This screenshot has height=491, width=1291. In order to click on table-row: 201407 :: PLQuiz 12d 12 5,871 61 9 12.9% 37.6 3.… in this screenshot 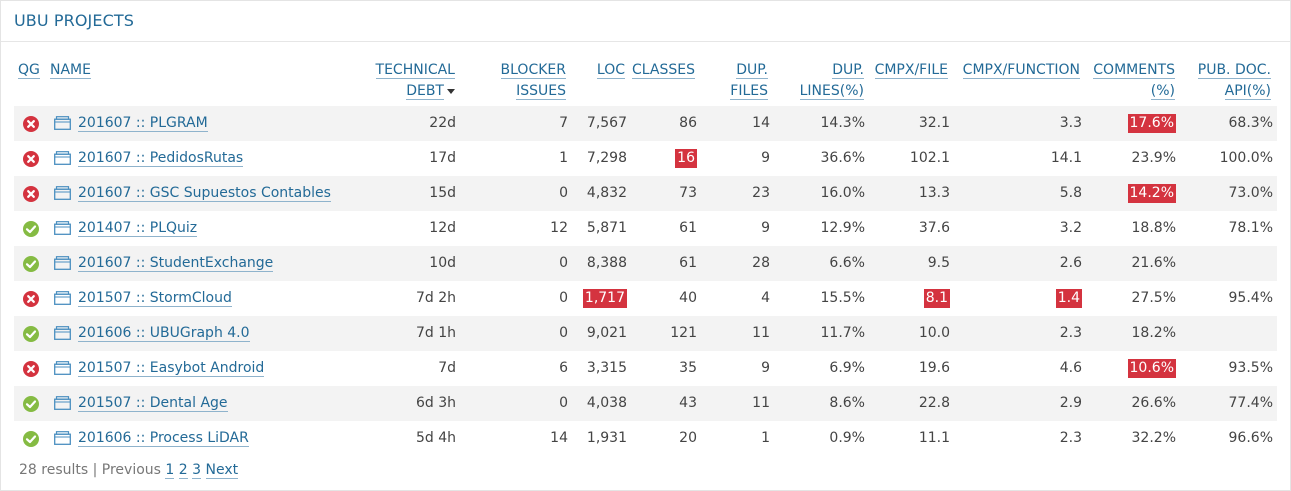, I will do `click(645, 228)`.